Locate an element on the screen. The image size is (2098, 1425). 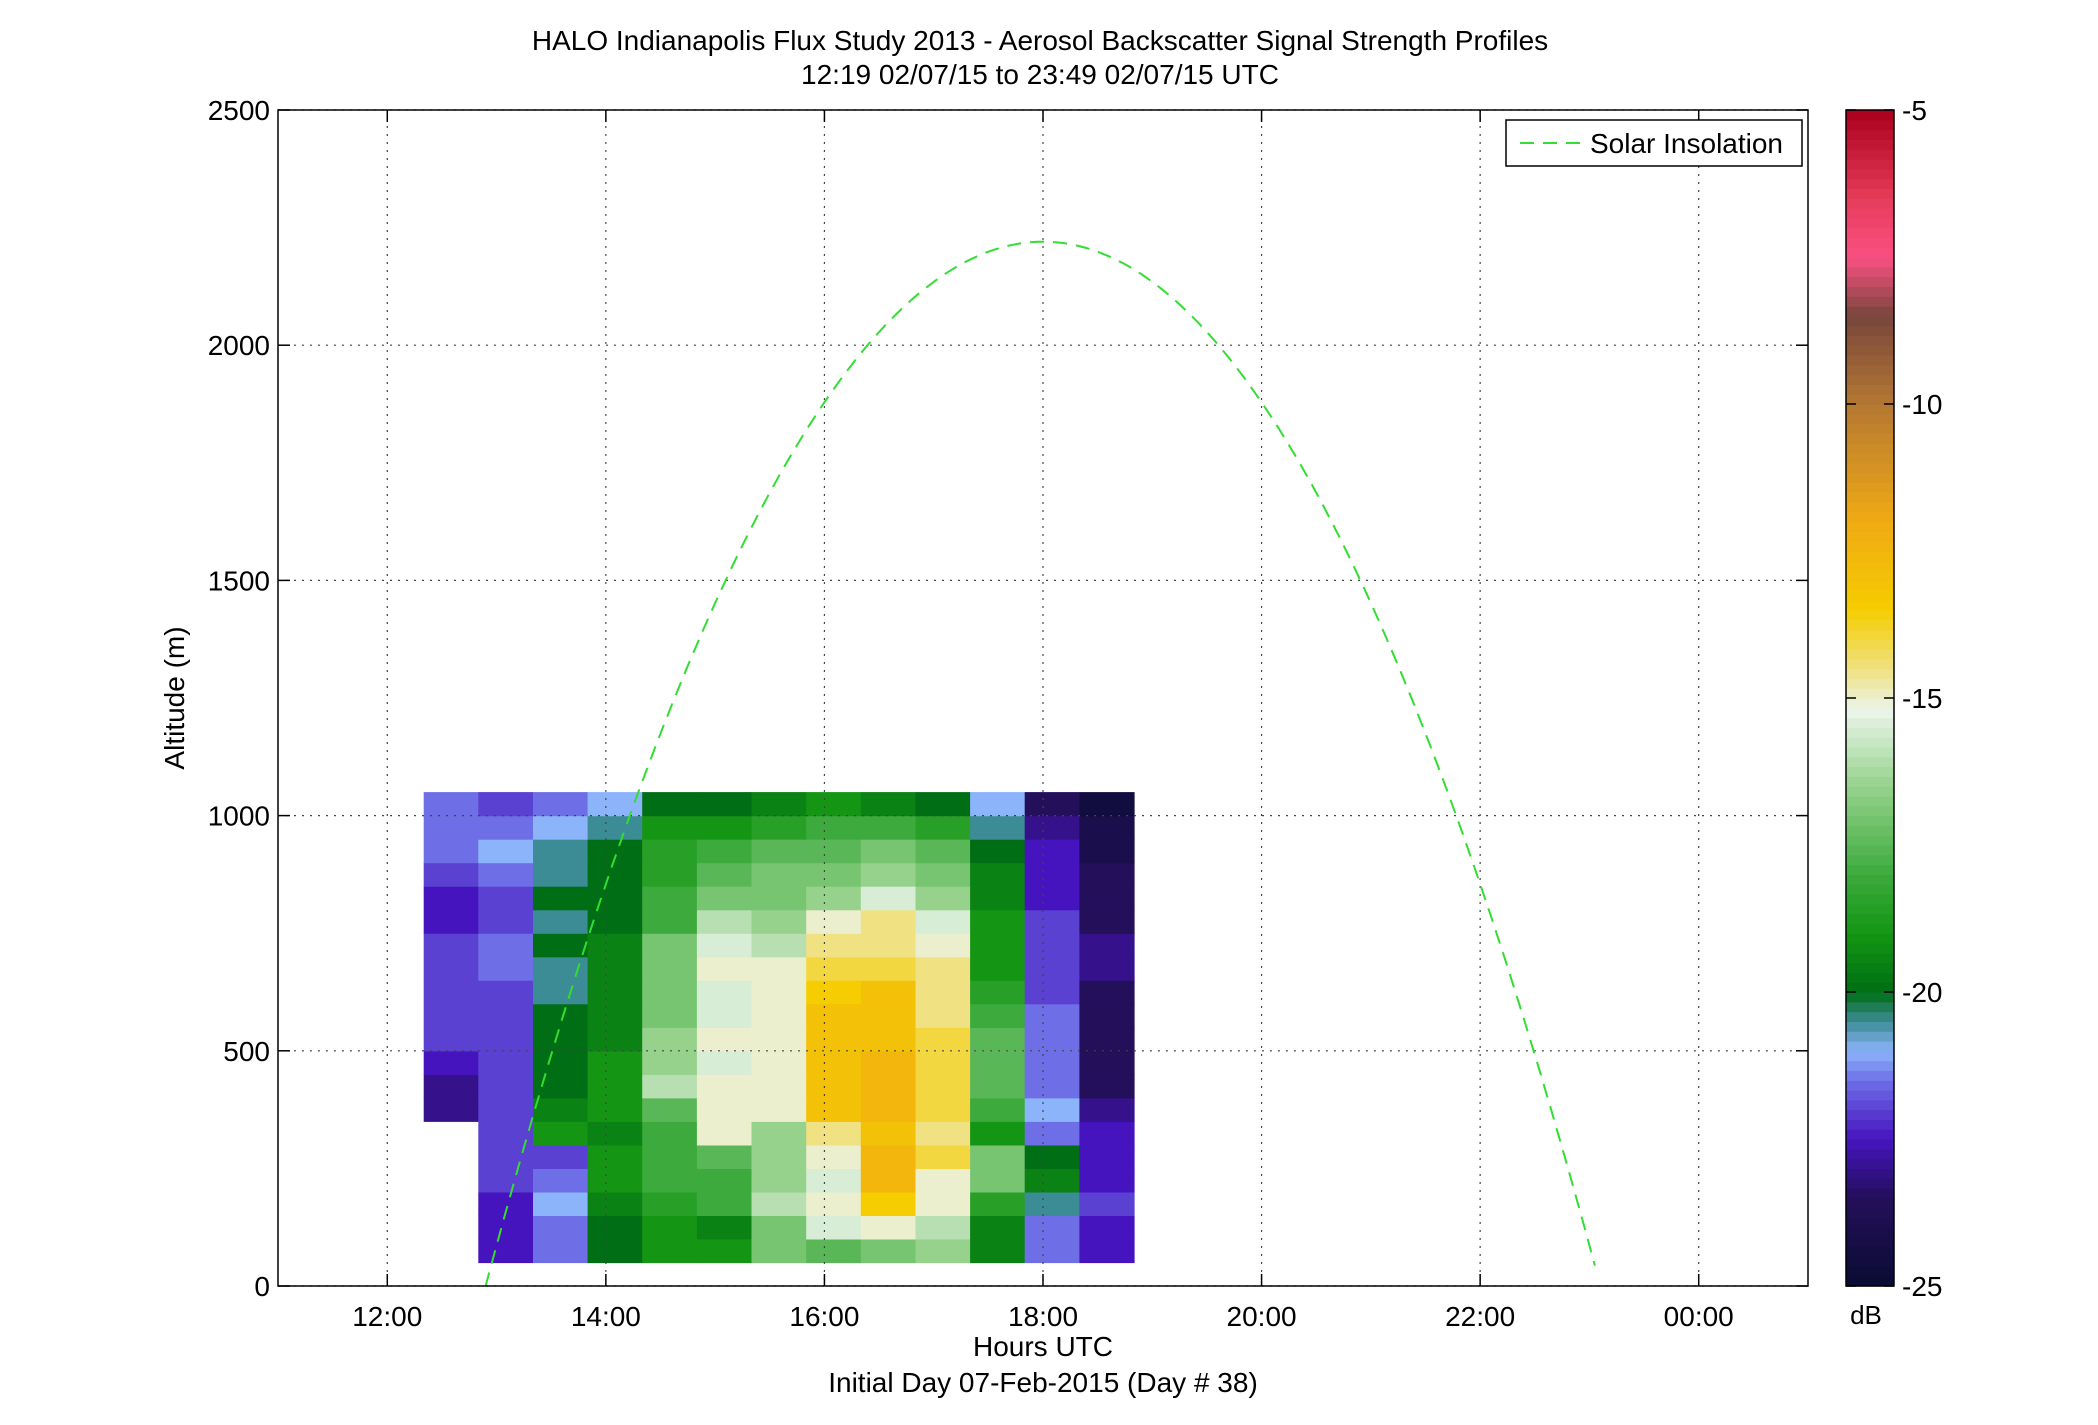
y-axis-label: Altitude (m) is located at coordinates (174, 697).